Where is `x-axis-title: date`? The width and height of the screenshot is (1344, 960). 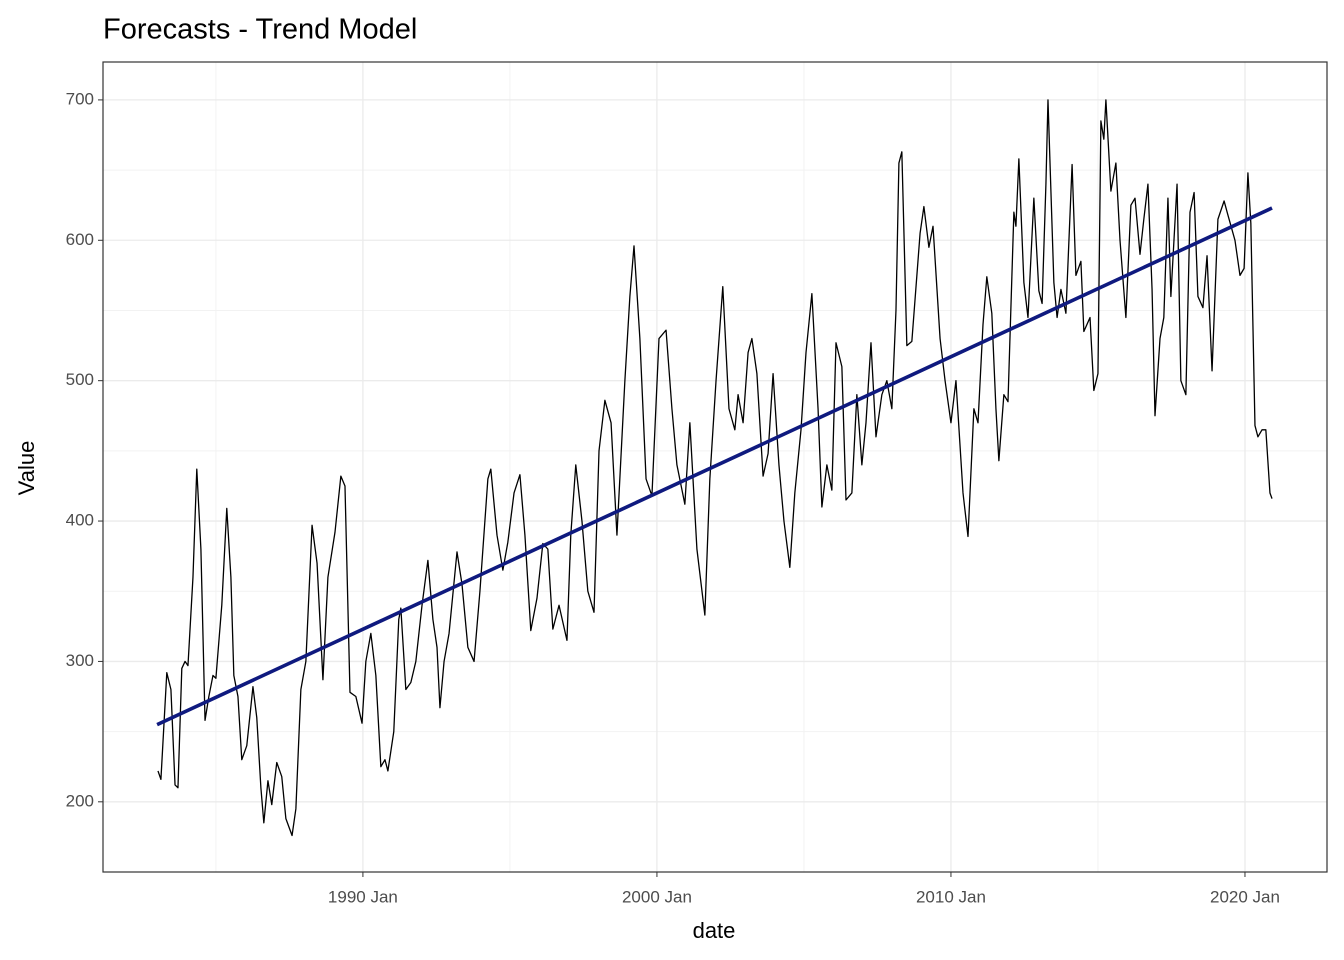
x-axis-title: date is located at coordinates (714, 930).